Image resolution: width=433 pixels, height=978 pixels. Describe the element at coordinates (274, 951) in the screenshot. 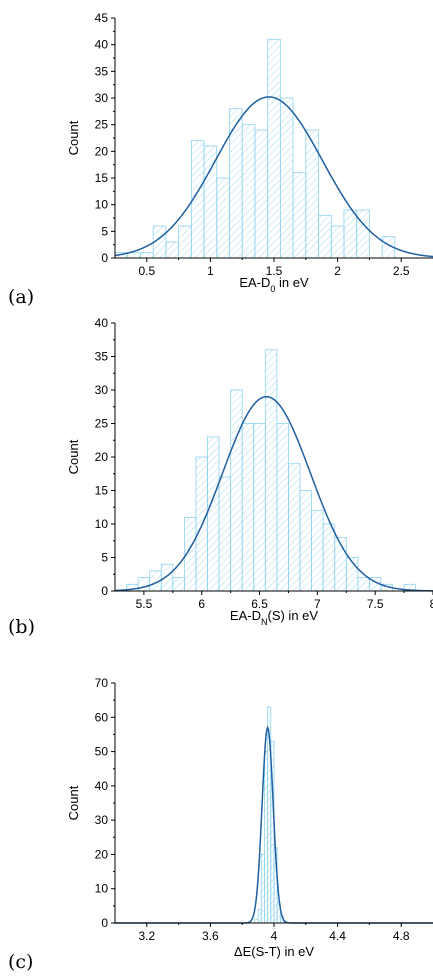

I see `x-axis-label: ΔE(S-T) in eV` at that location.